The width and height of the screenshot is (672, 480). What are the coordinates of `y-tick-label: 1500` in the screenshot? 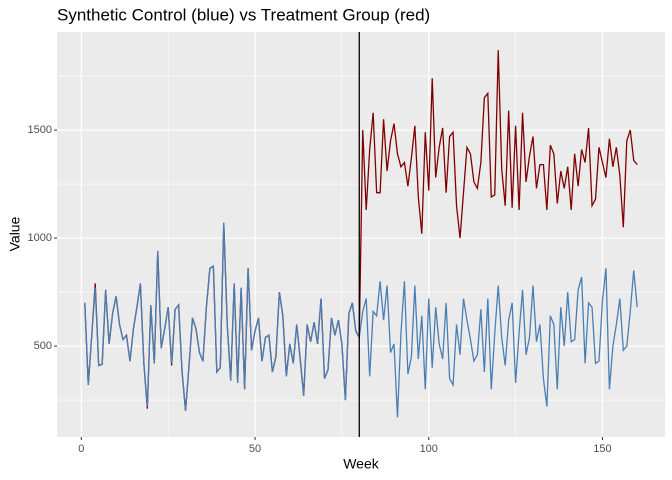 It's located at (40, 130).